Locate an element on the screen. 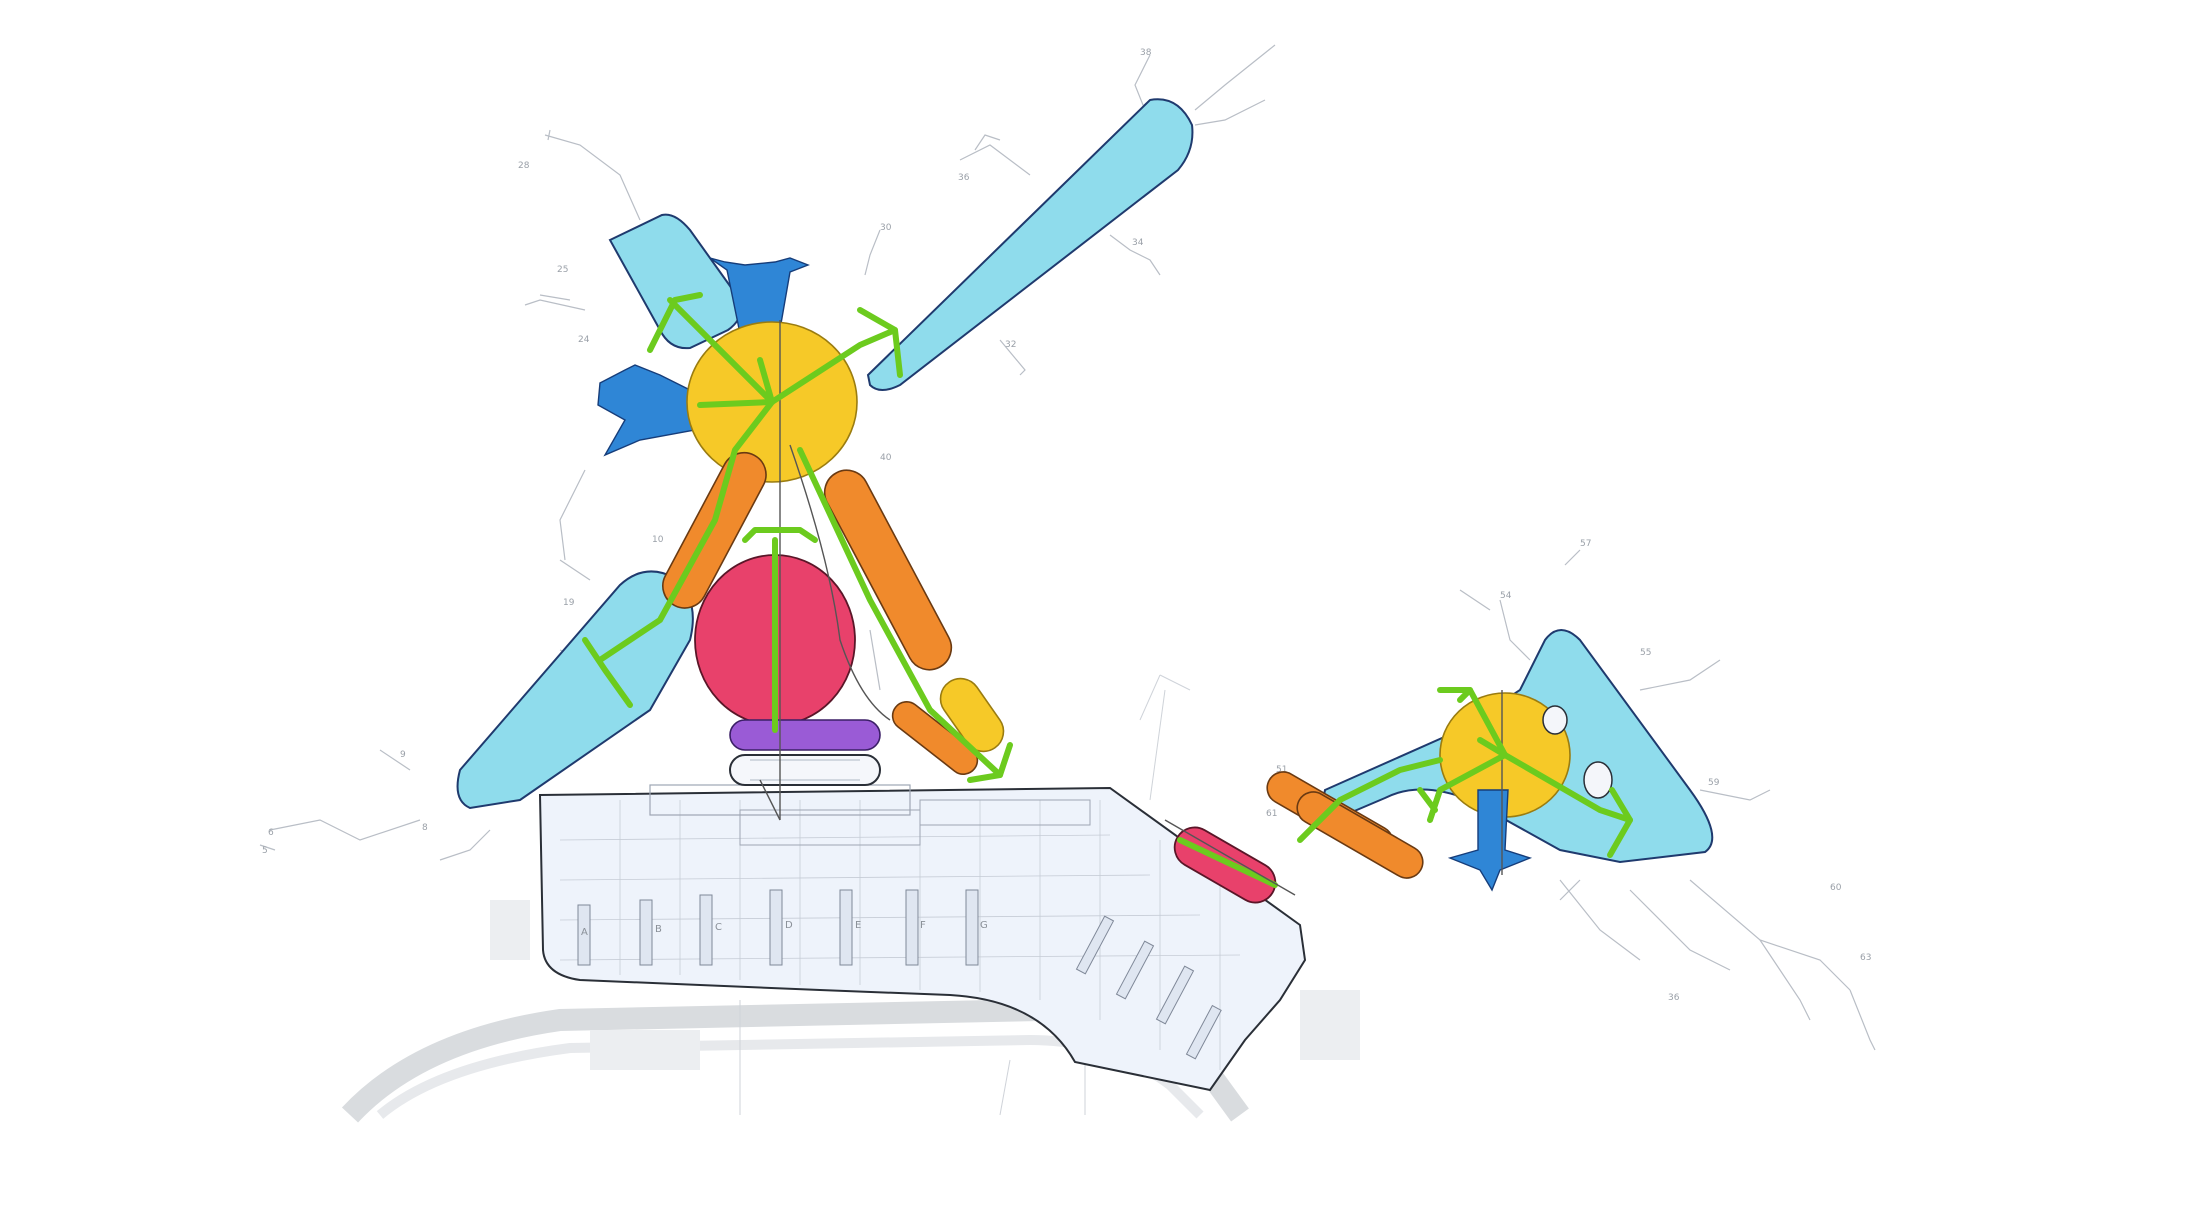 Image resolution: width=2190 pixels, height=1232 pixels. right-pier-complex is located at coordinates (1490, 760).